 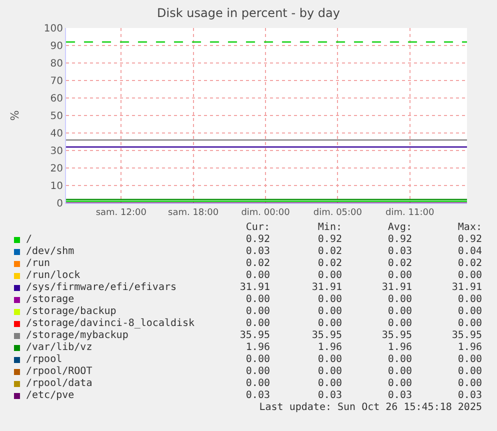 I want to click on x-tick-label: sam. 18:00, so click(x=193, y=213).